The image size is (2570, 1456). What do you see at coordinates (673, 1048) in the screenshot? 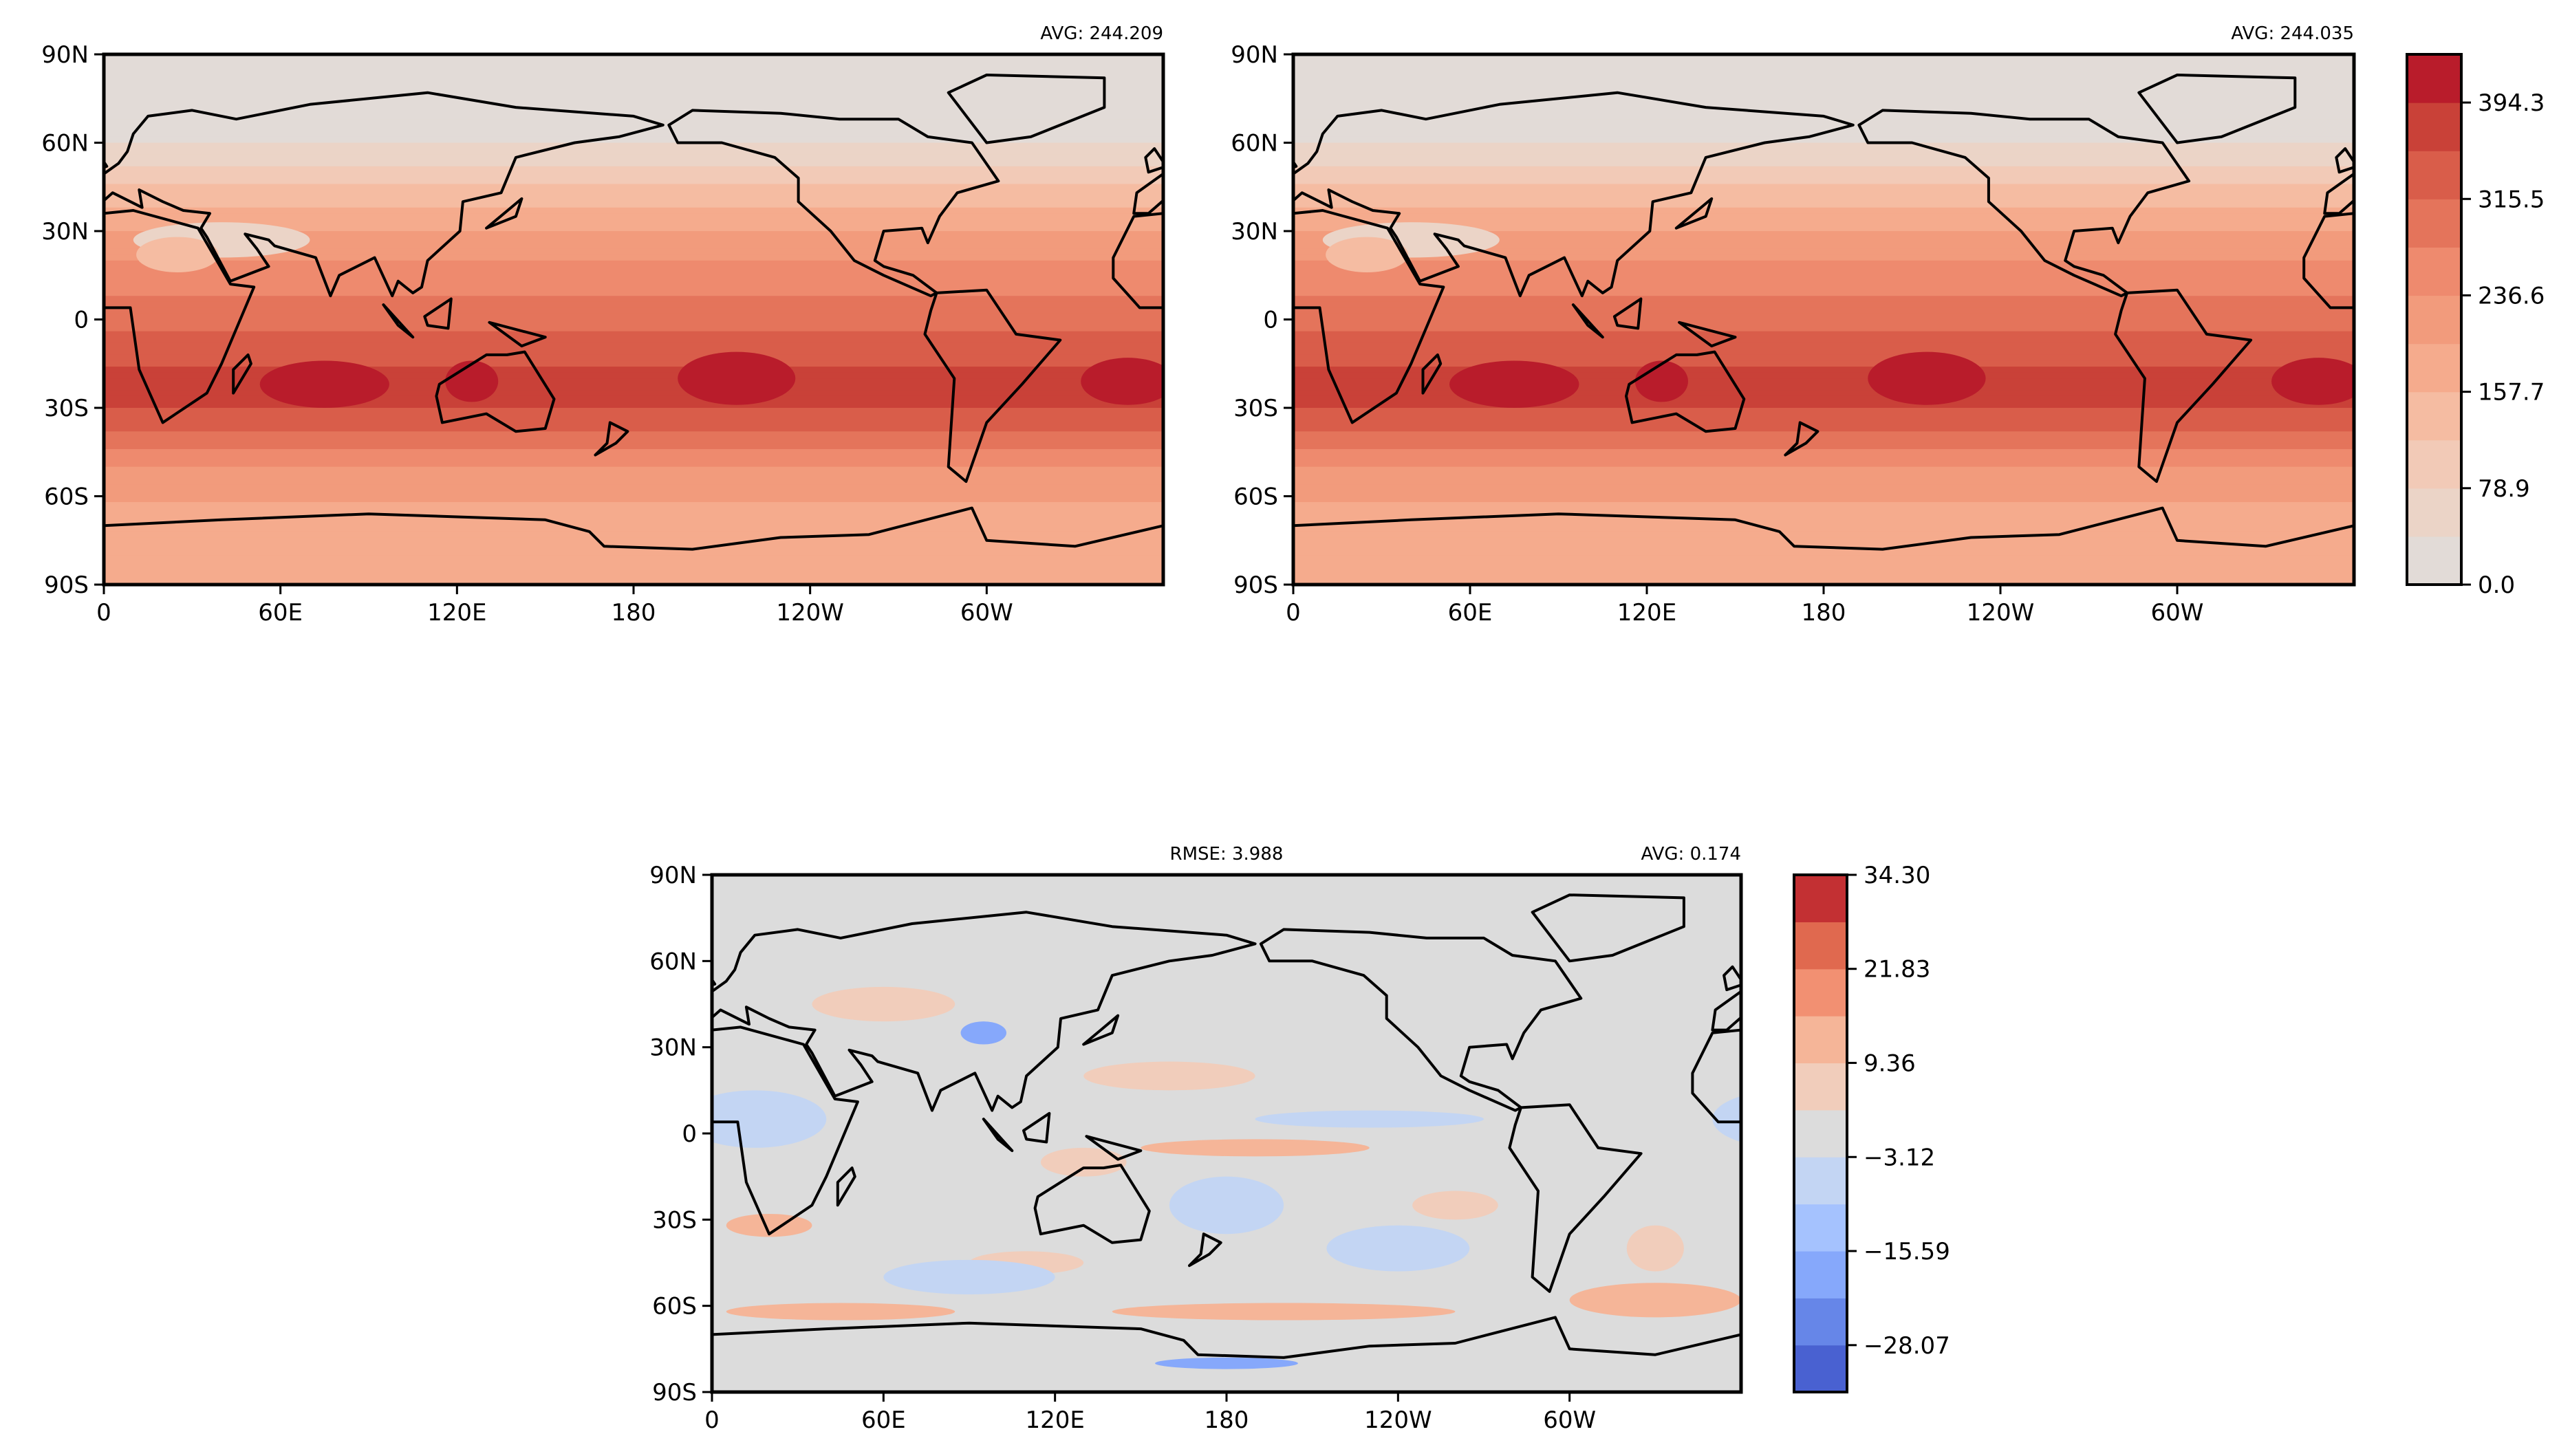
I see `y-tick-label: 30N` at bounding box center [673, 1048].